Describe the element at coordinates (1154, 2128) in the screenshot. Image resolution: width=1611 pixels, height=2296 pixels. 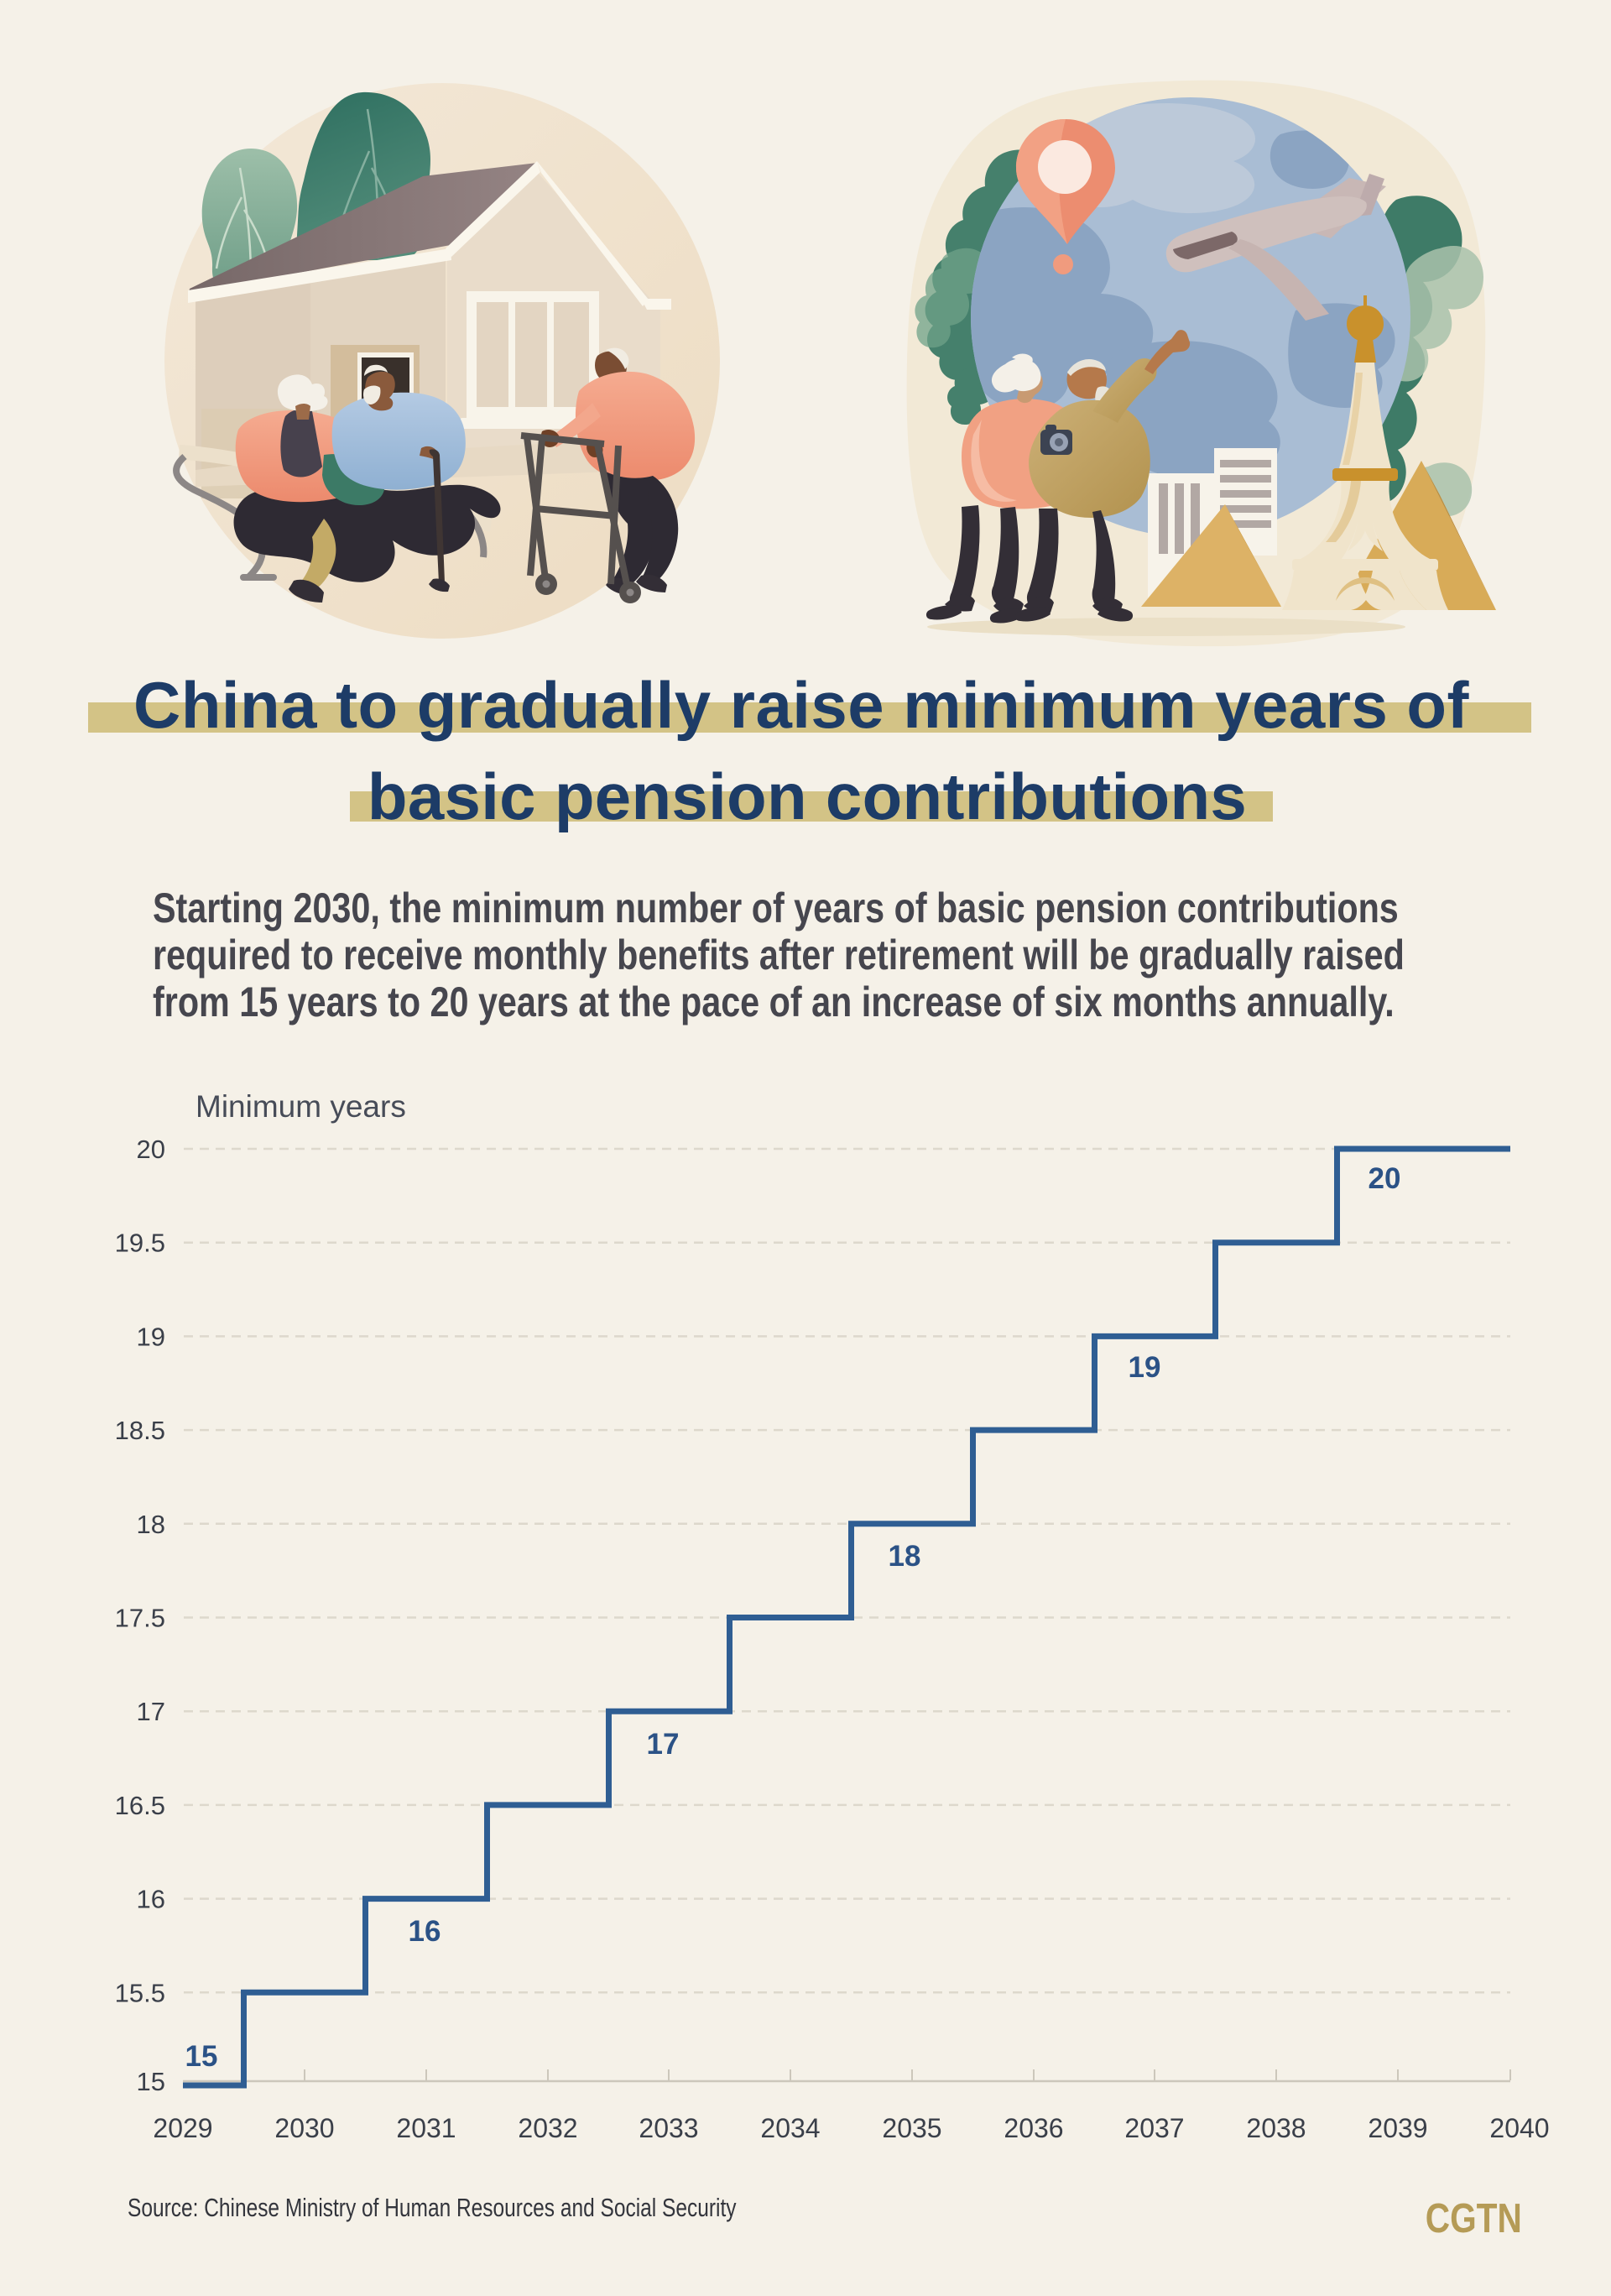
I see `svg-text: 2037` at that location.